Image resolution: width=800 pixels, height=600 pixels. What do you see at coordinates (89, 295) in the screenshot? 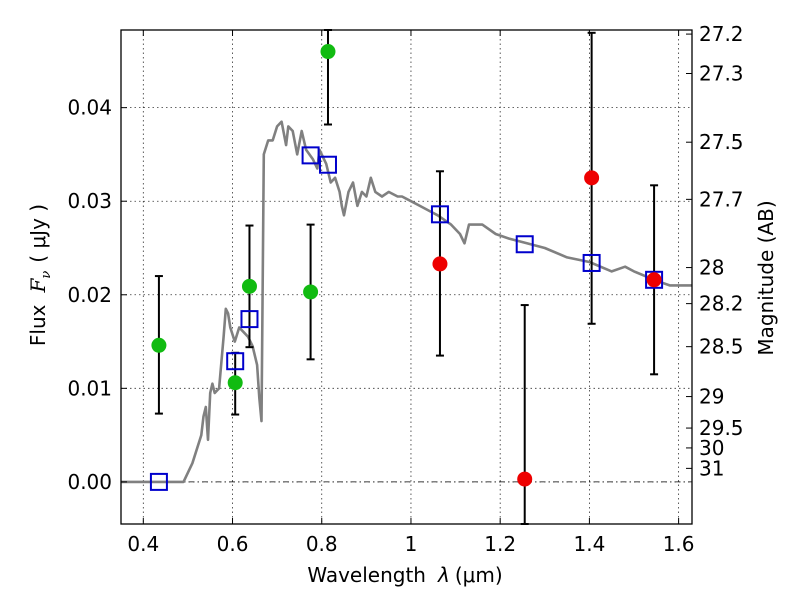
I see `y-tick-label: 0.02` at bounding box center [89, 295].